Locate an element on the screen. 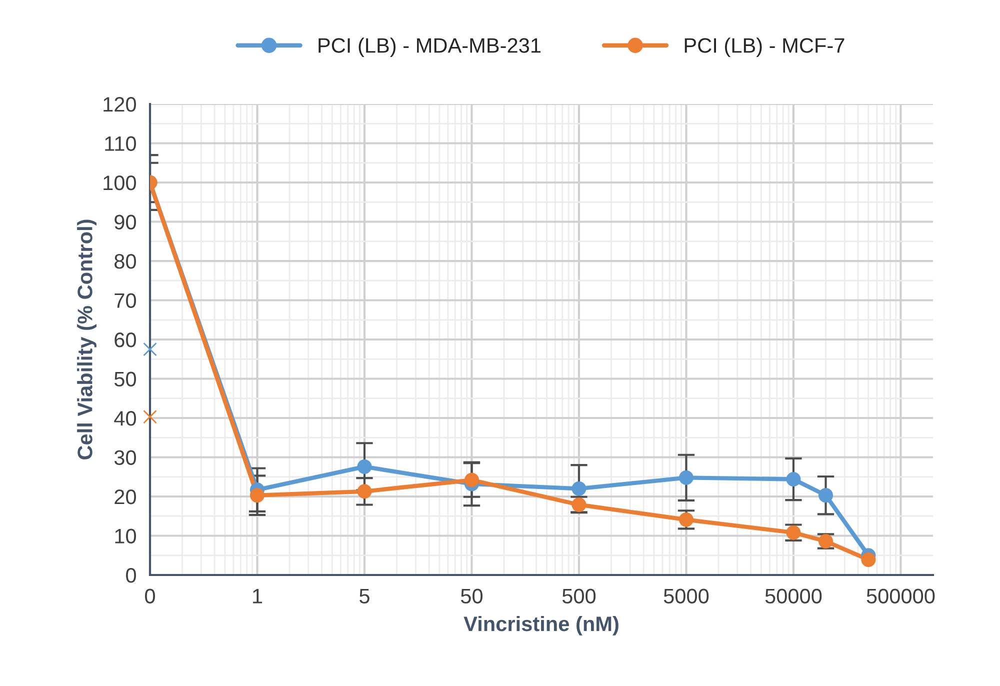  y-tick-label: 60 is located at coordinates (125, 340).